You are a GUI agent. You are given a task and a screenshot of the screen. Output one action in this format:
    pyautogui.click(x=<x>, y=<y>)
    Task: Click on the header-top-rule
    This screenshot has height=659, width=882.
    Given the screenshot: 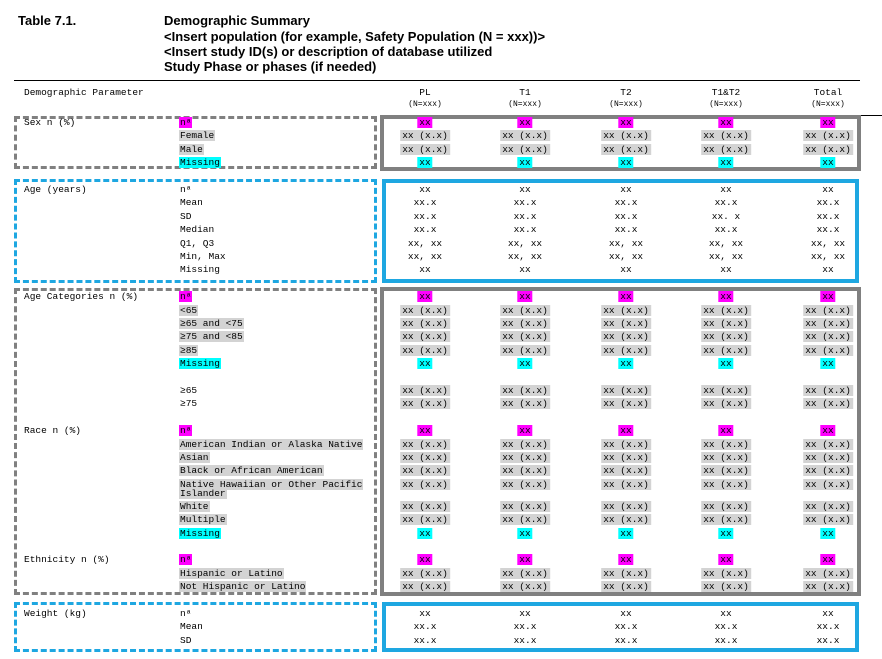 What is the action you would take?
    pyautogui.click(x=437, y=80)
    